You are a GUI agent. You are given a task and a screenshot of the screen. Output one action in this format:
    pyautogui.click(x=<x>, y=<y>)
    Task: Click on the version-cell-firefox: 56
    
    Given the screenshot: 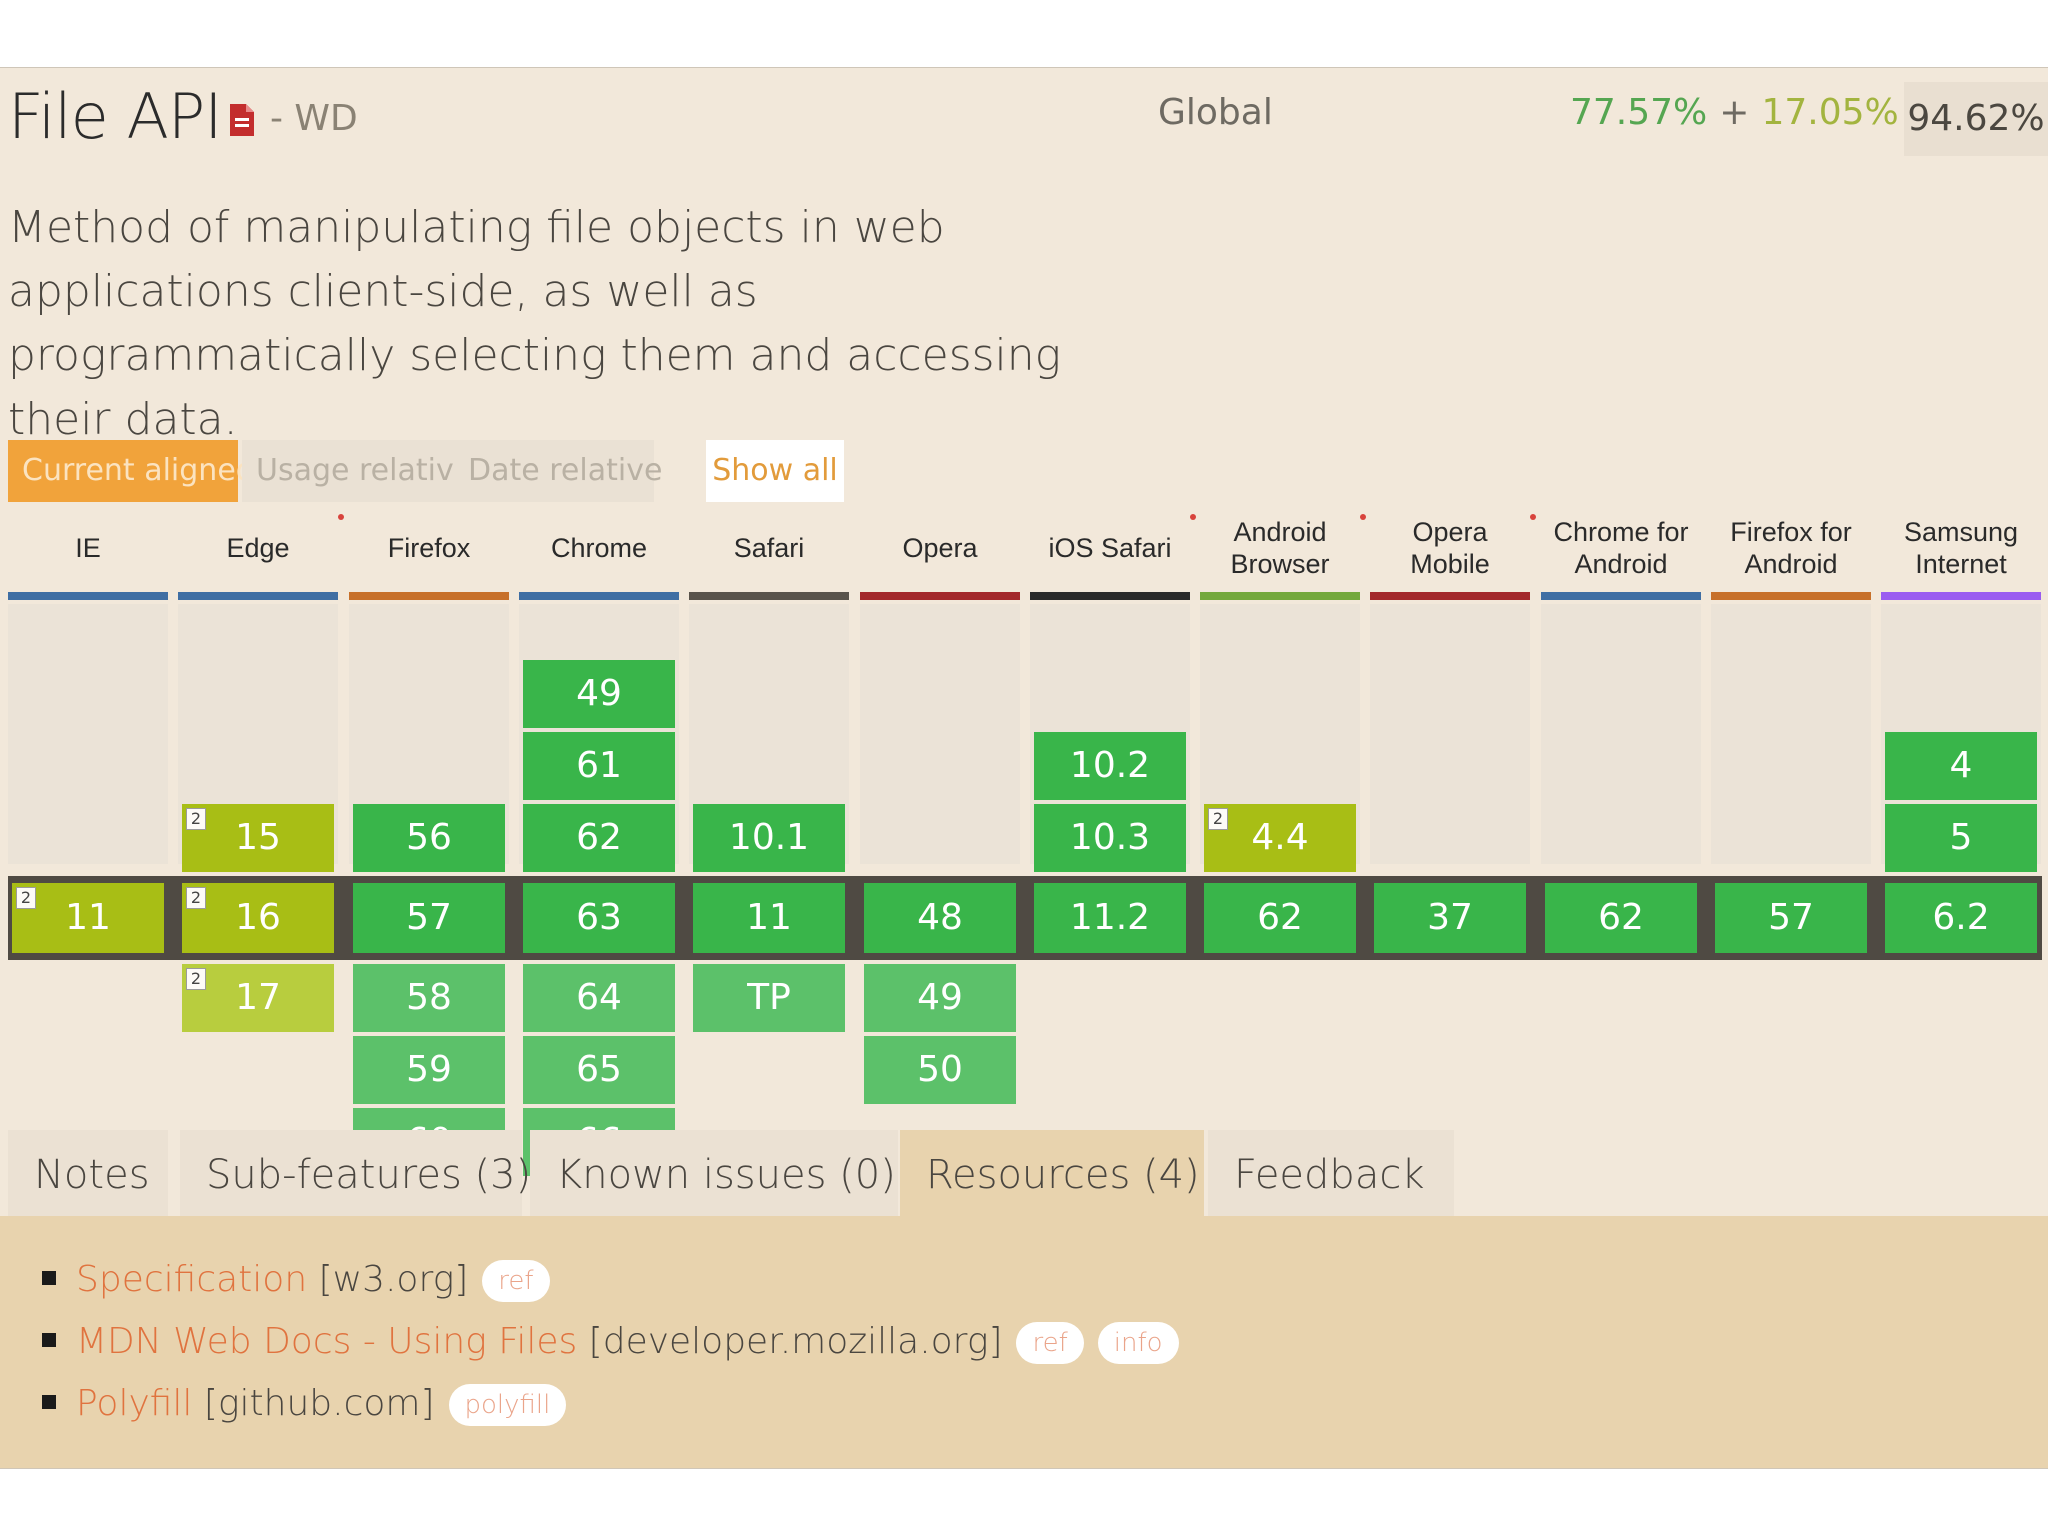 What is the action you would take?
    pyautogui.click(x=429, y=838)
    